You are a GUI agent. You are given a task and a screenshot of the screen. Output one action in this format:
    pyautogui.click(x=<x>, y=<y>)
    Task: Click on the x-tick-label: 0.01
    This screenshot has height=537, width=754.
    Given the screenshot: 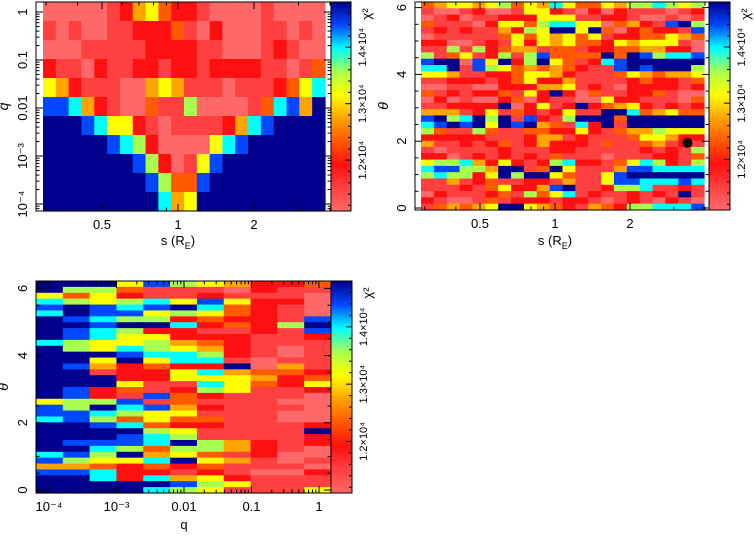 What is the action you would take?
    pyautogui.click(x=183, y=506)
    